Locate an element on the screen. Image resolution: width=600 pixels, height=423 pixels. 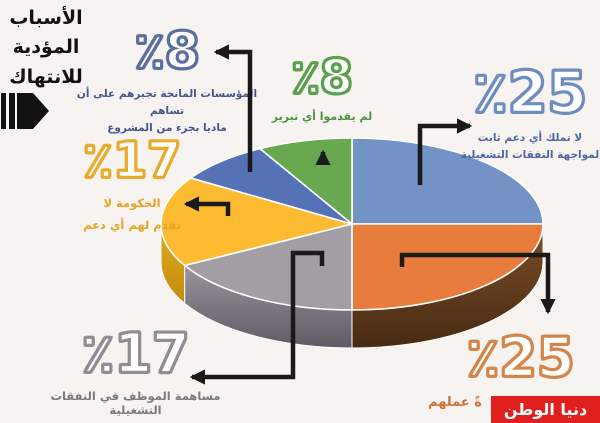
title-line-3: للانتهاك is located at coordinates (46, 76).